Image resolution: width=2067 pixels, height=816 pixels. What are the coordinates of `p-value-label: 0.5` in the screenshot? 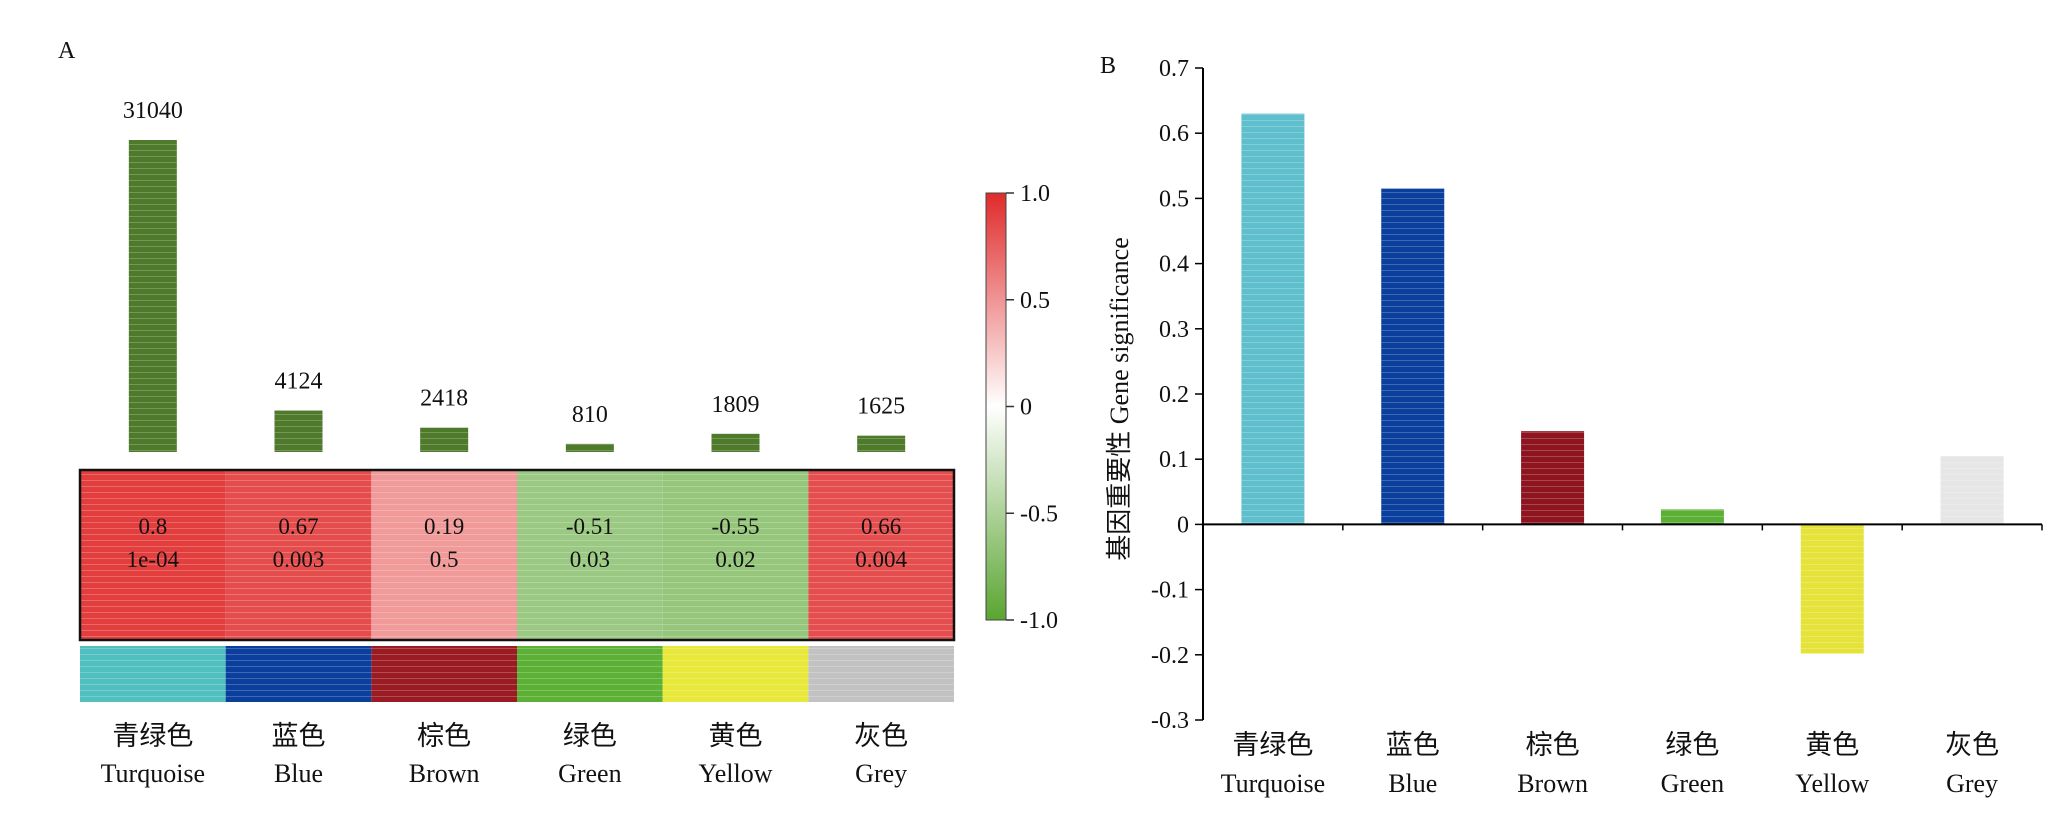 It's located at (444, 559).